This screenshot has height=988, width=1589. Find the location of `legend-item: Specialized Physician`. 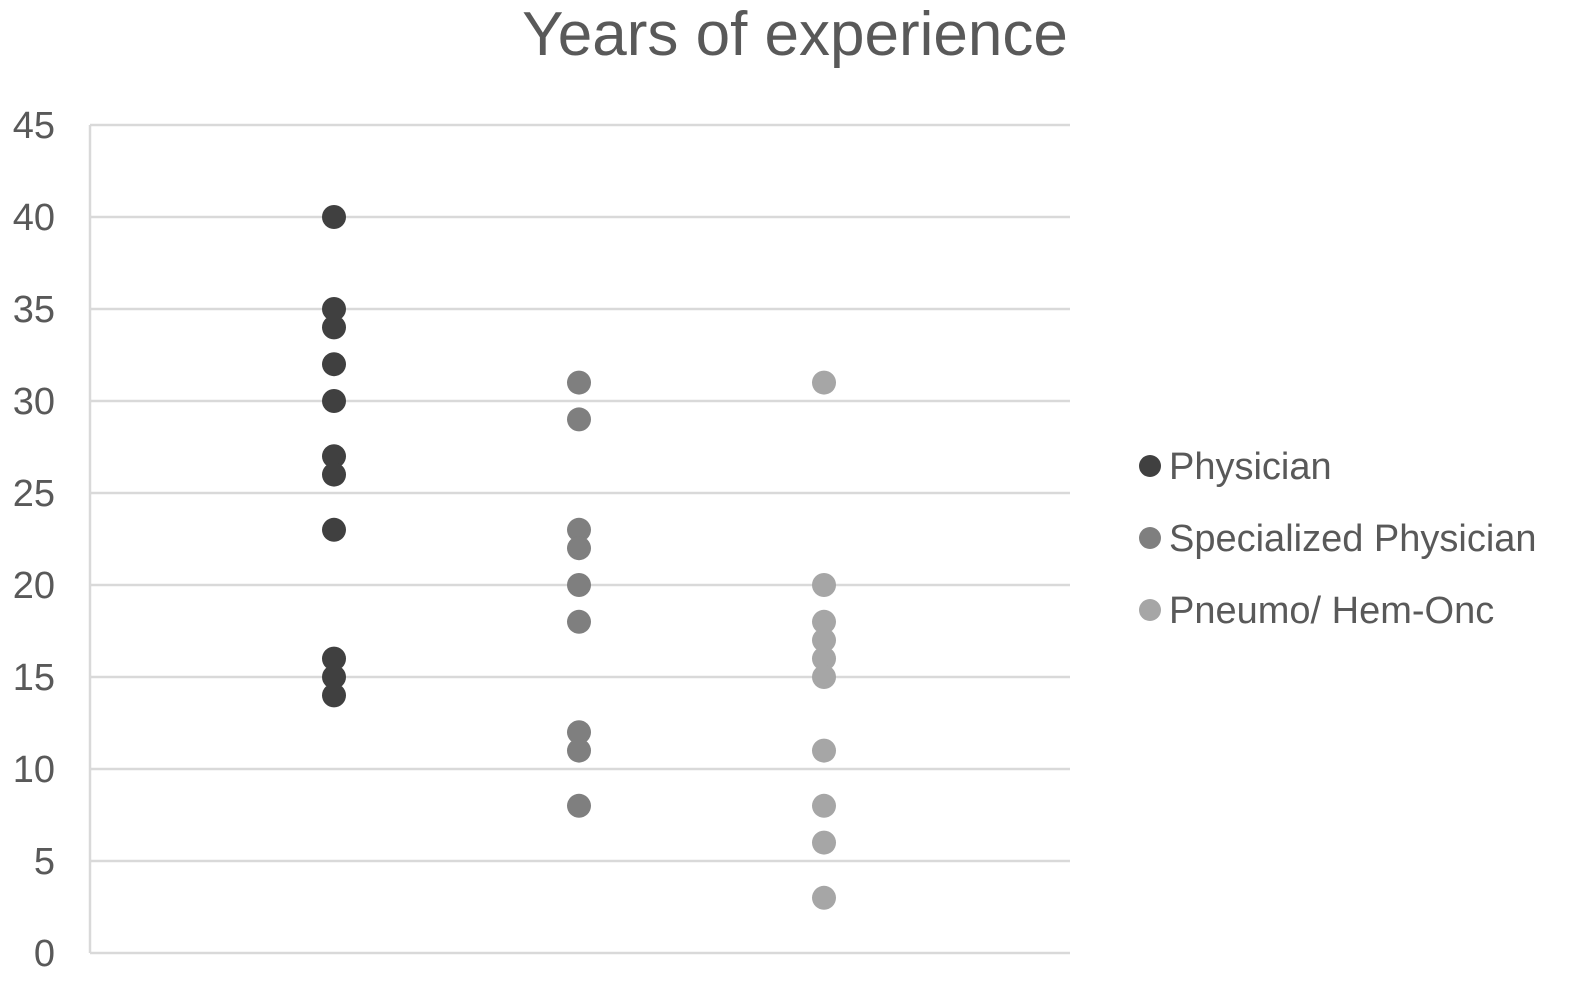

legend-item: Specialized Physician is located at coordinates (1338, 539).